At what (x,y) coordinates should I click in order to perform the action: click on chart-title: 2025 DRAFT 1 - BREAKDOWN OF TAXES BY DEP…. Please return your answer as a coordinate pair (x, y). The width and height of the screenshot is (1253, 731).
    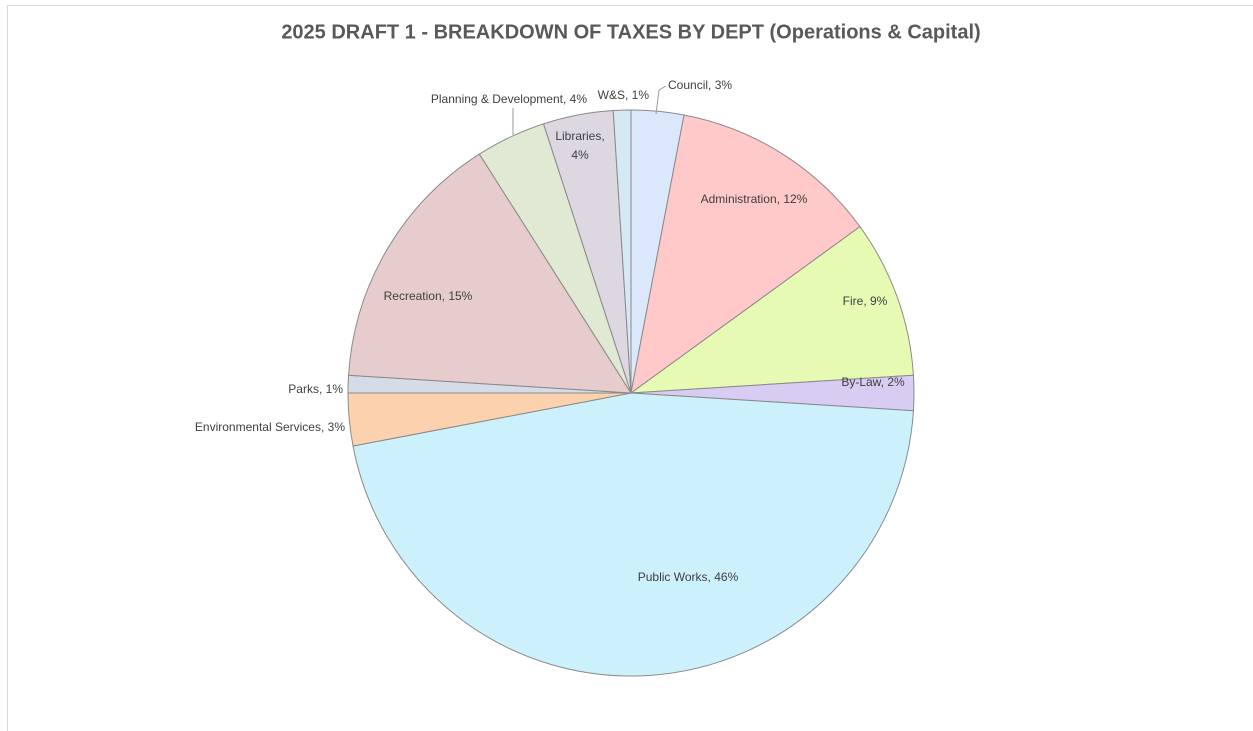
    Looking at the image, I should click on (630, 32).